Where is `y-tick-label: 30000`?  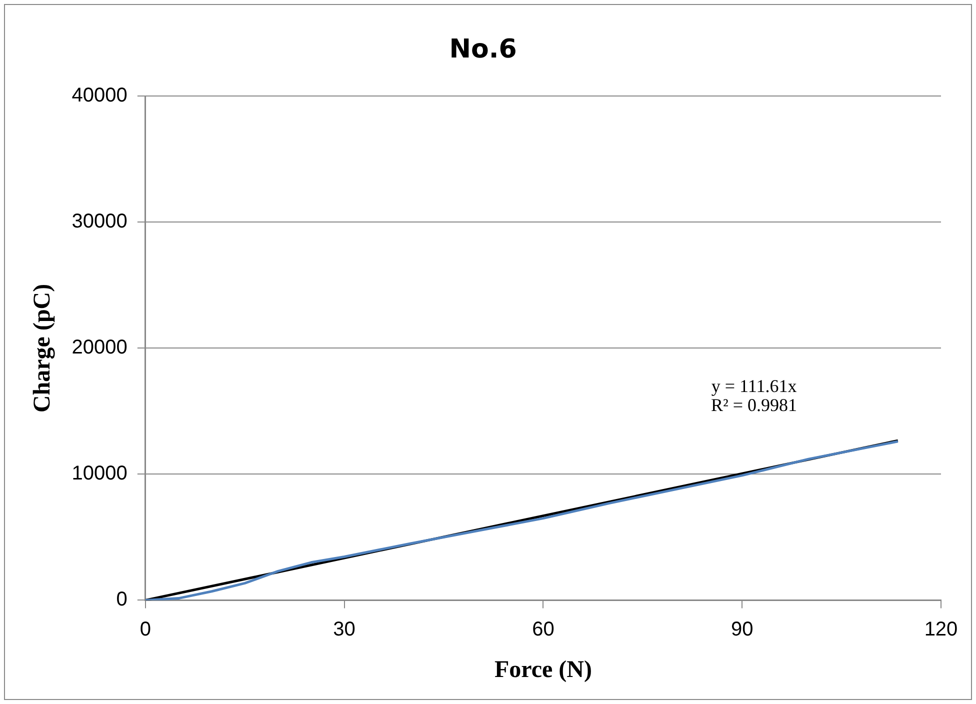 y-tick-label: 30000 is located at coordinates (100, 221).